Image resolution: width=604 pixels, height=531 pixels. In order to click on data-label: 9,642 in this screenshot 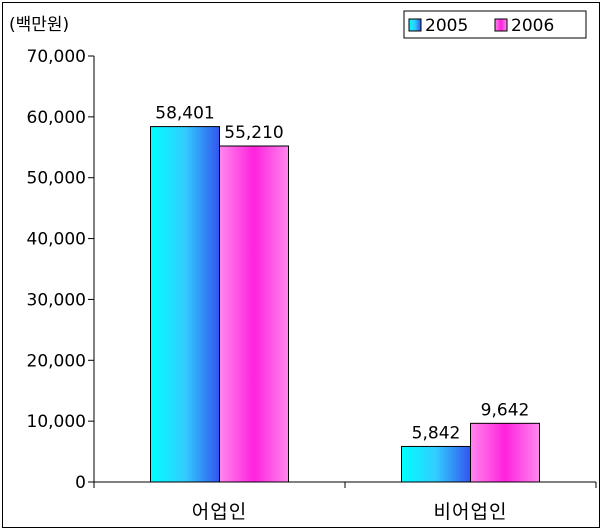, I will do `click(505, 410)`.